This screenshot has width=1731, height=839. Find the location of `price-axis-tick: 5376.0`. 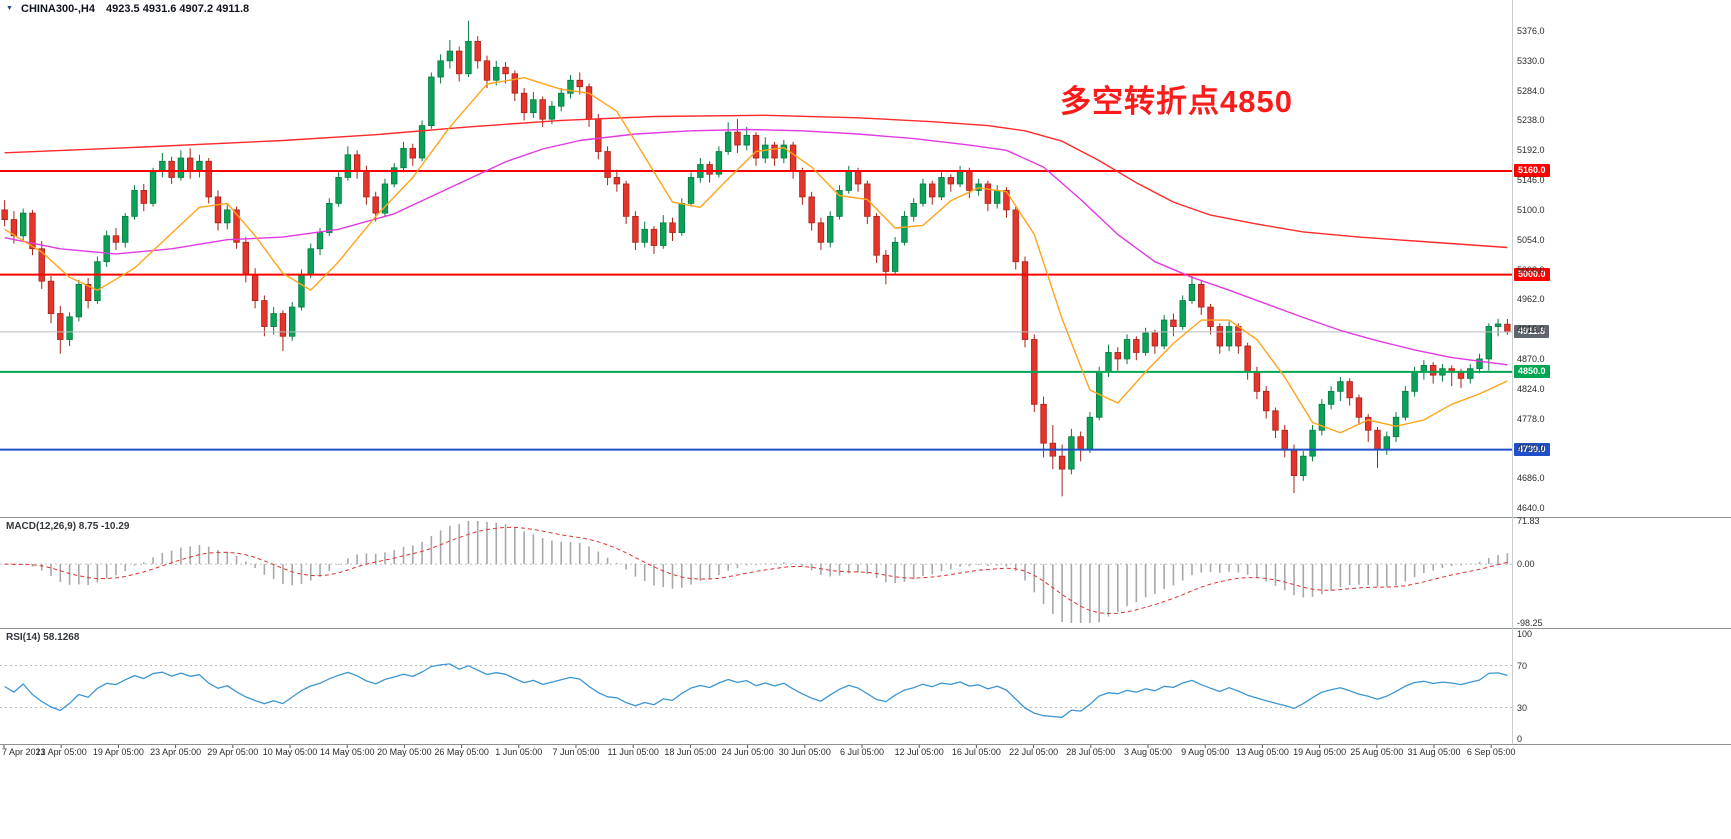

price-axis-tick: 5376.0 is located at coordinates (1531, 31).